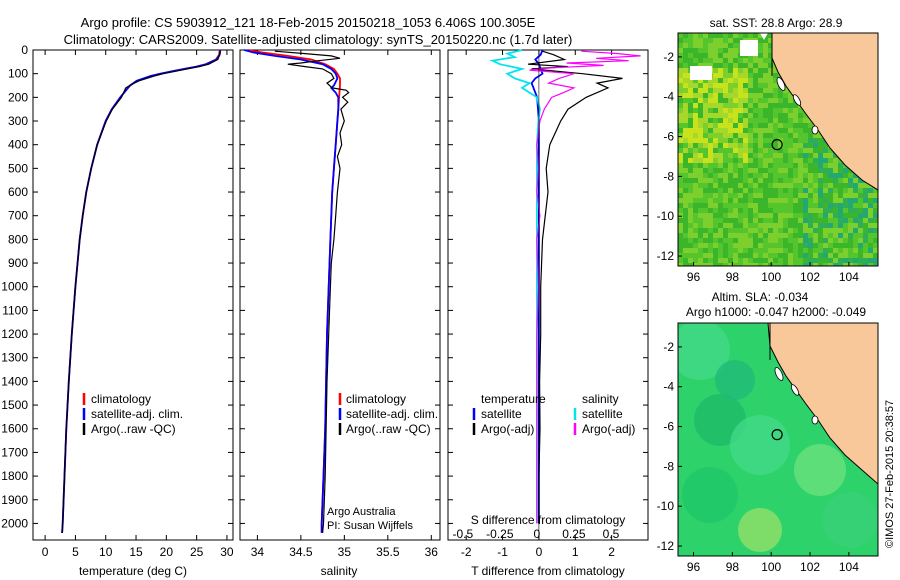  I want to click on temperature-legend-satellite: satellite-adj. clim., so click(137, 414).